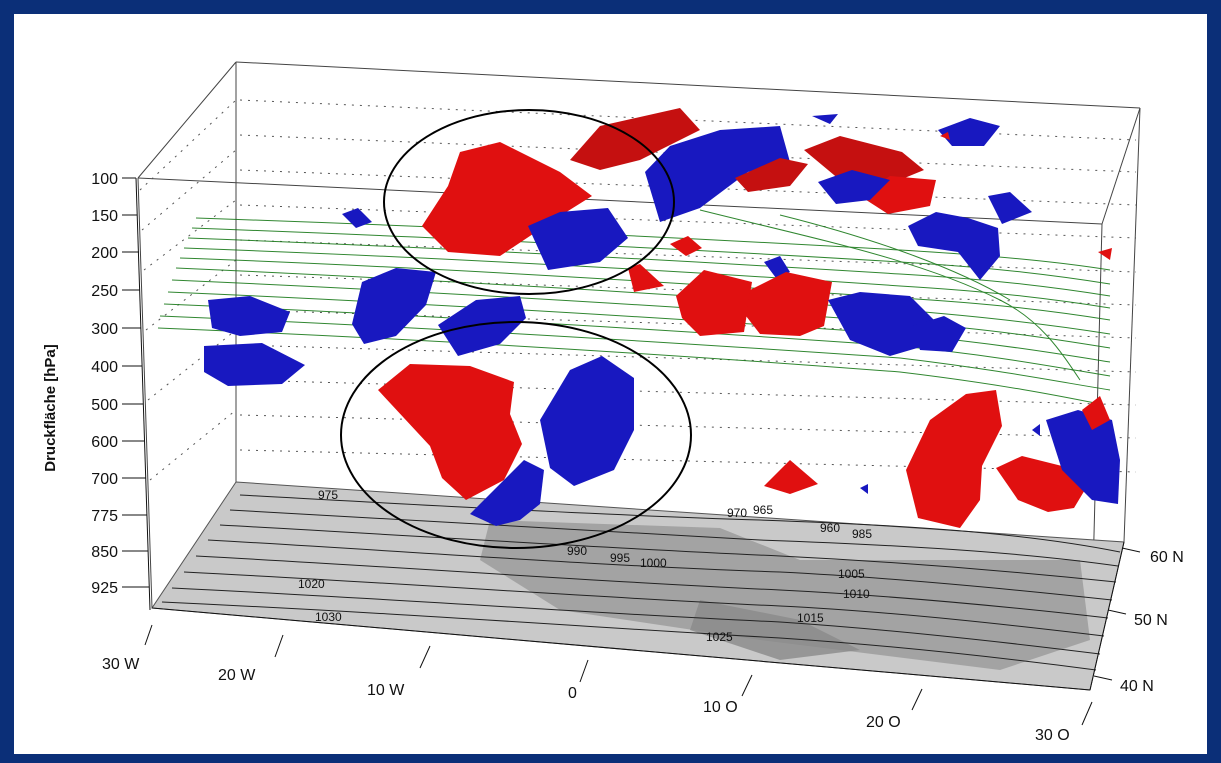 The image size is (1221, 763). What do you see at coordinates (50, 408) in the screenshot?
I see `y-axis-label: Druckfläche [hPa]` at bounding box center [50, 408].